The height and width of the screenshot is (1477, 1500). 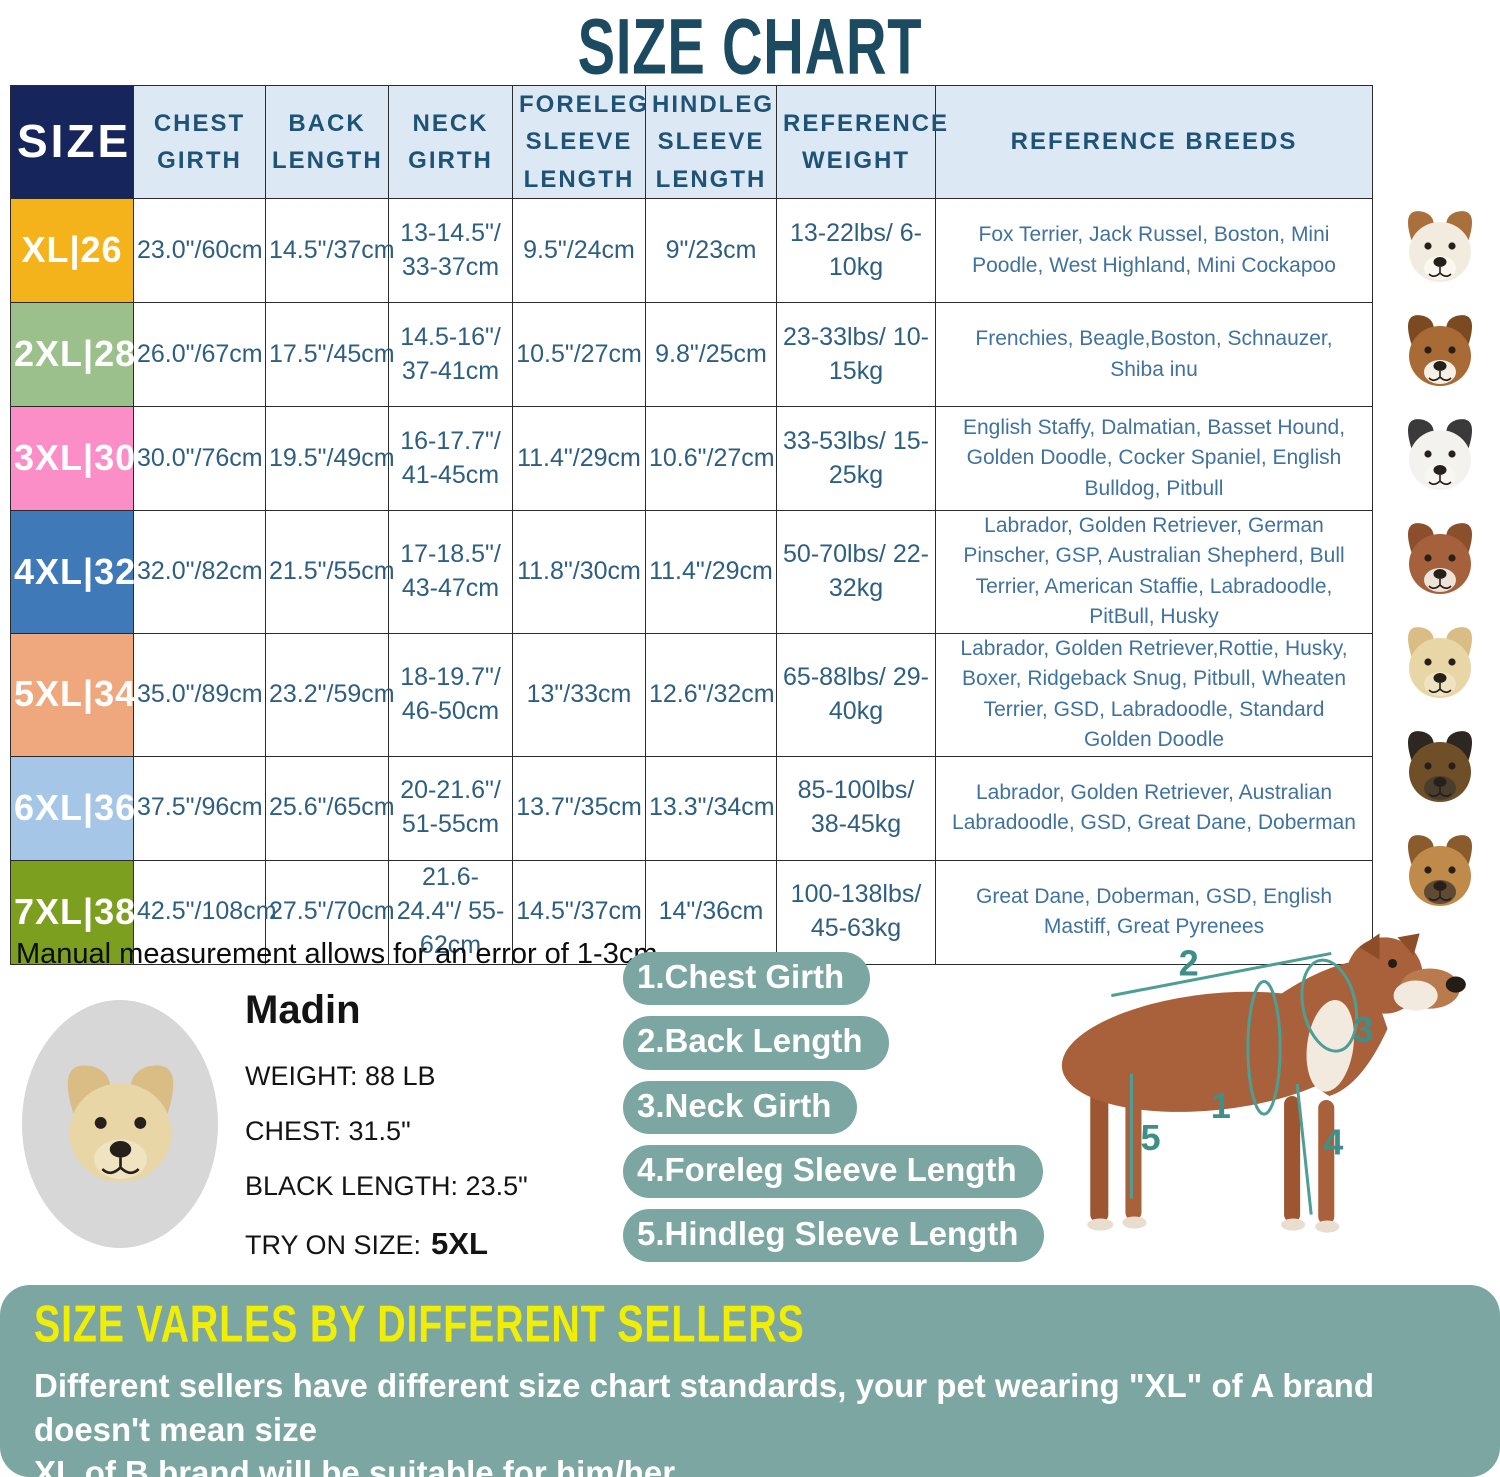 I want to click on dalmatian-photo, so click(x=1440, y=458).